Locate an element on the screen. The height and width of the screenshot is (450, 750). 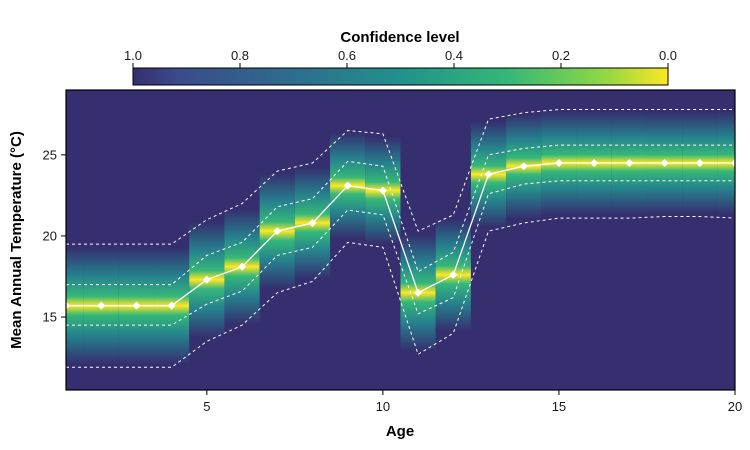
y-tick-label: 25 is located at coordinates (50, 154).